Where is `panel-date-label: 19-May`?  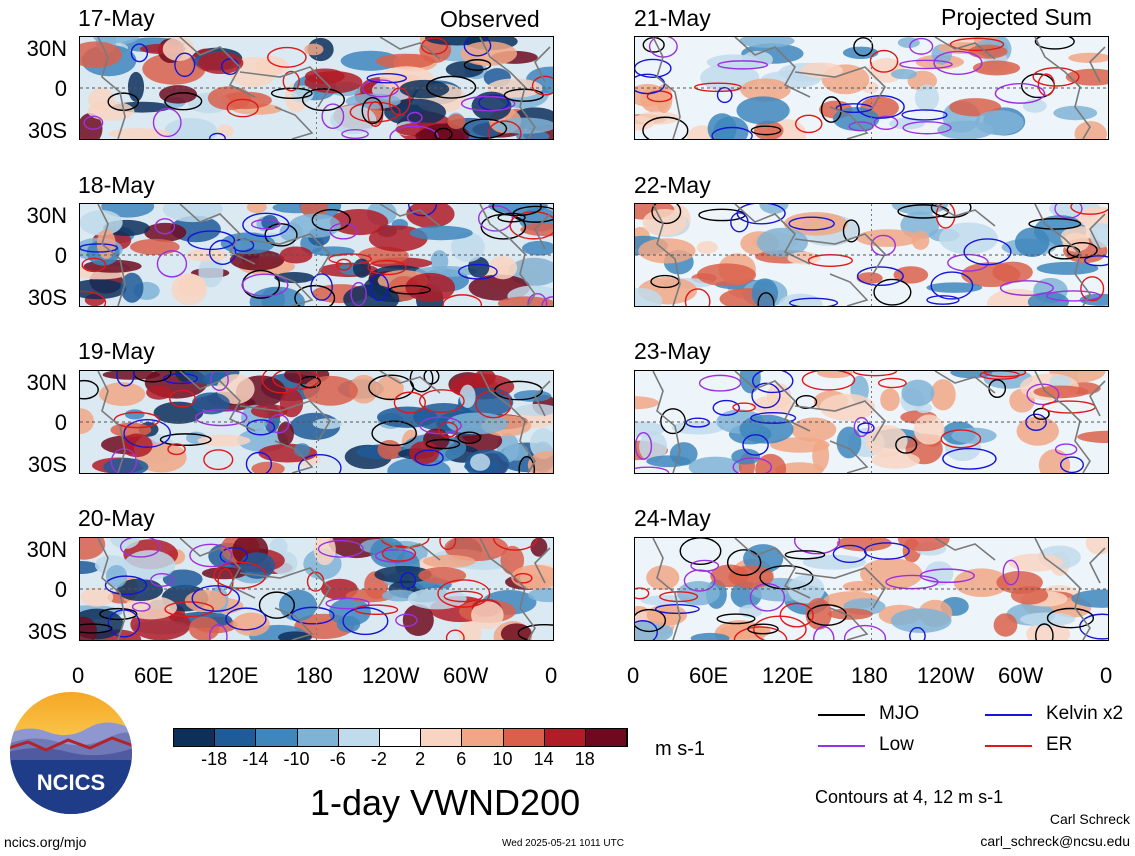 panel-date-label: 19-May is located at coordinates (116, 351).